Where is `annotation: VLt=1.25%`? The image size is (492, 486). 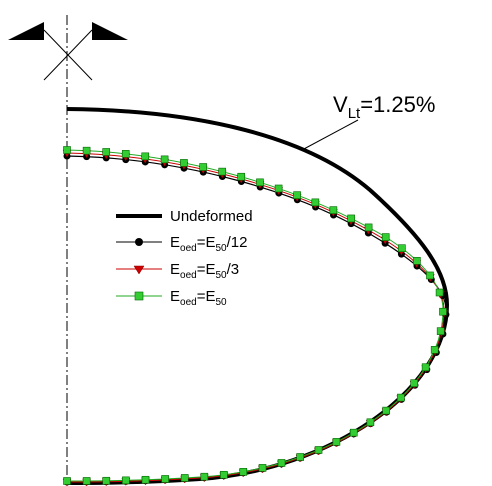 annotation: VLt=1.25% is located at coordinates (384, 107).